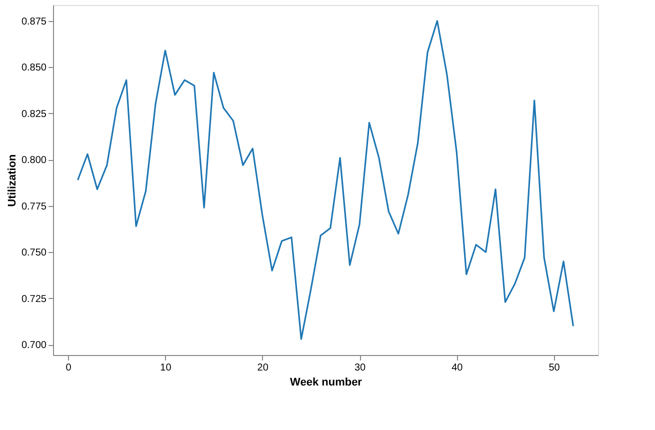 This screenshot has height=430, width=655. Describe the element at coordinates (34, 346) in the screenshot. I see `y-tick-label: 0.700` at that location.